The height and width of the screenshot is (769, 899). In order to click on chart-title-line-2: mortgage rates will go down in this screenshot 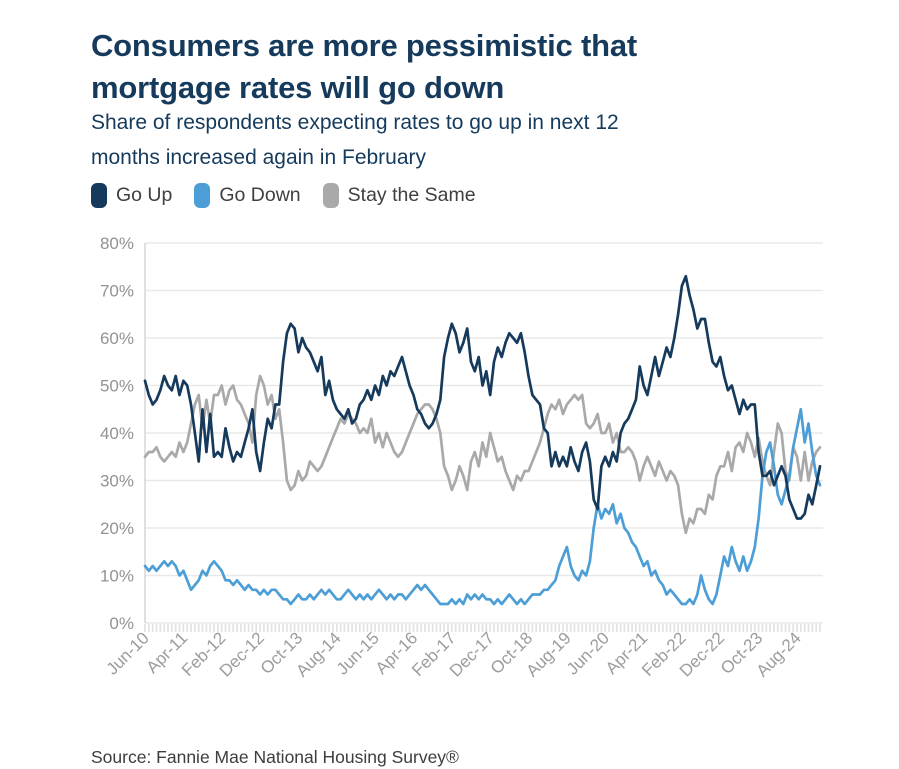, I will do `click(298, 87)`.